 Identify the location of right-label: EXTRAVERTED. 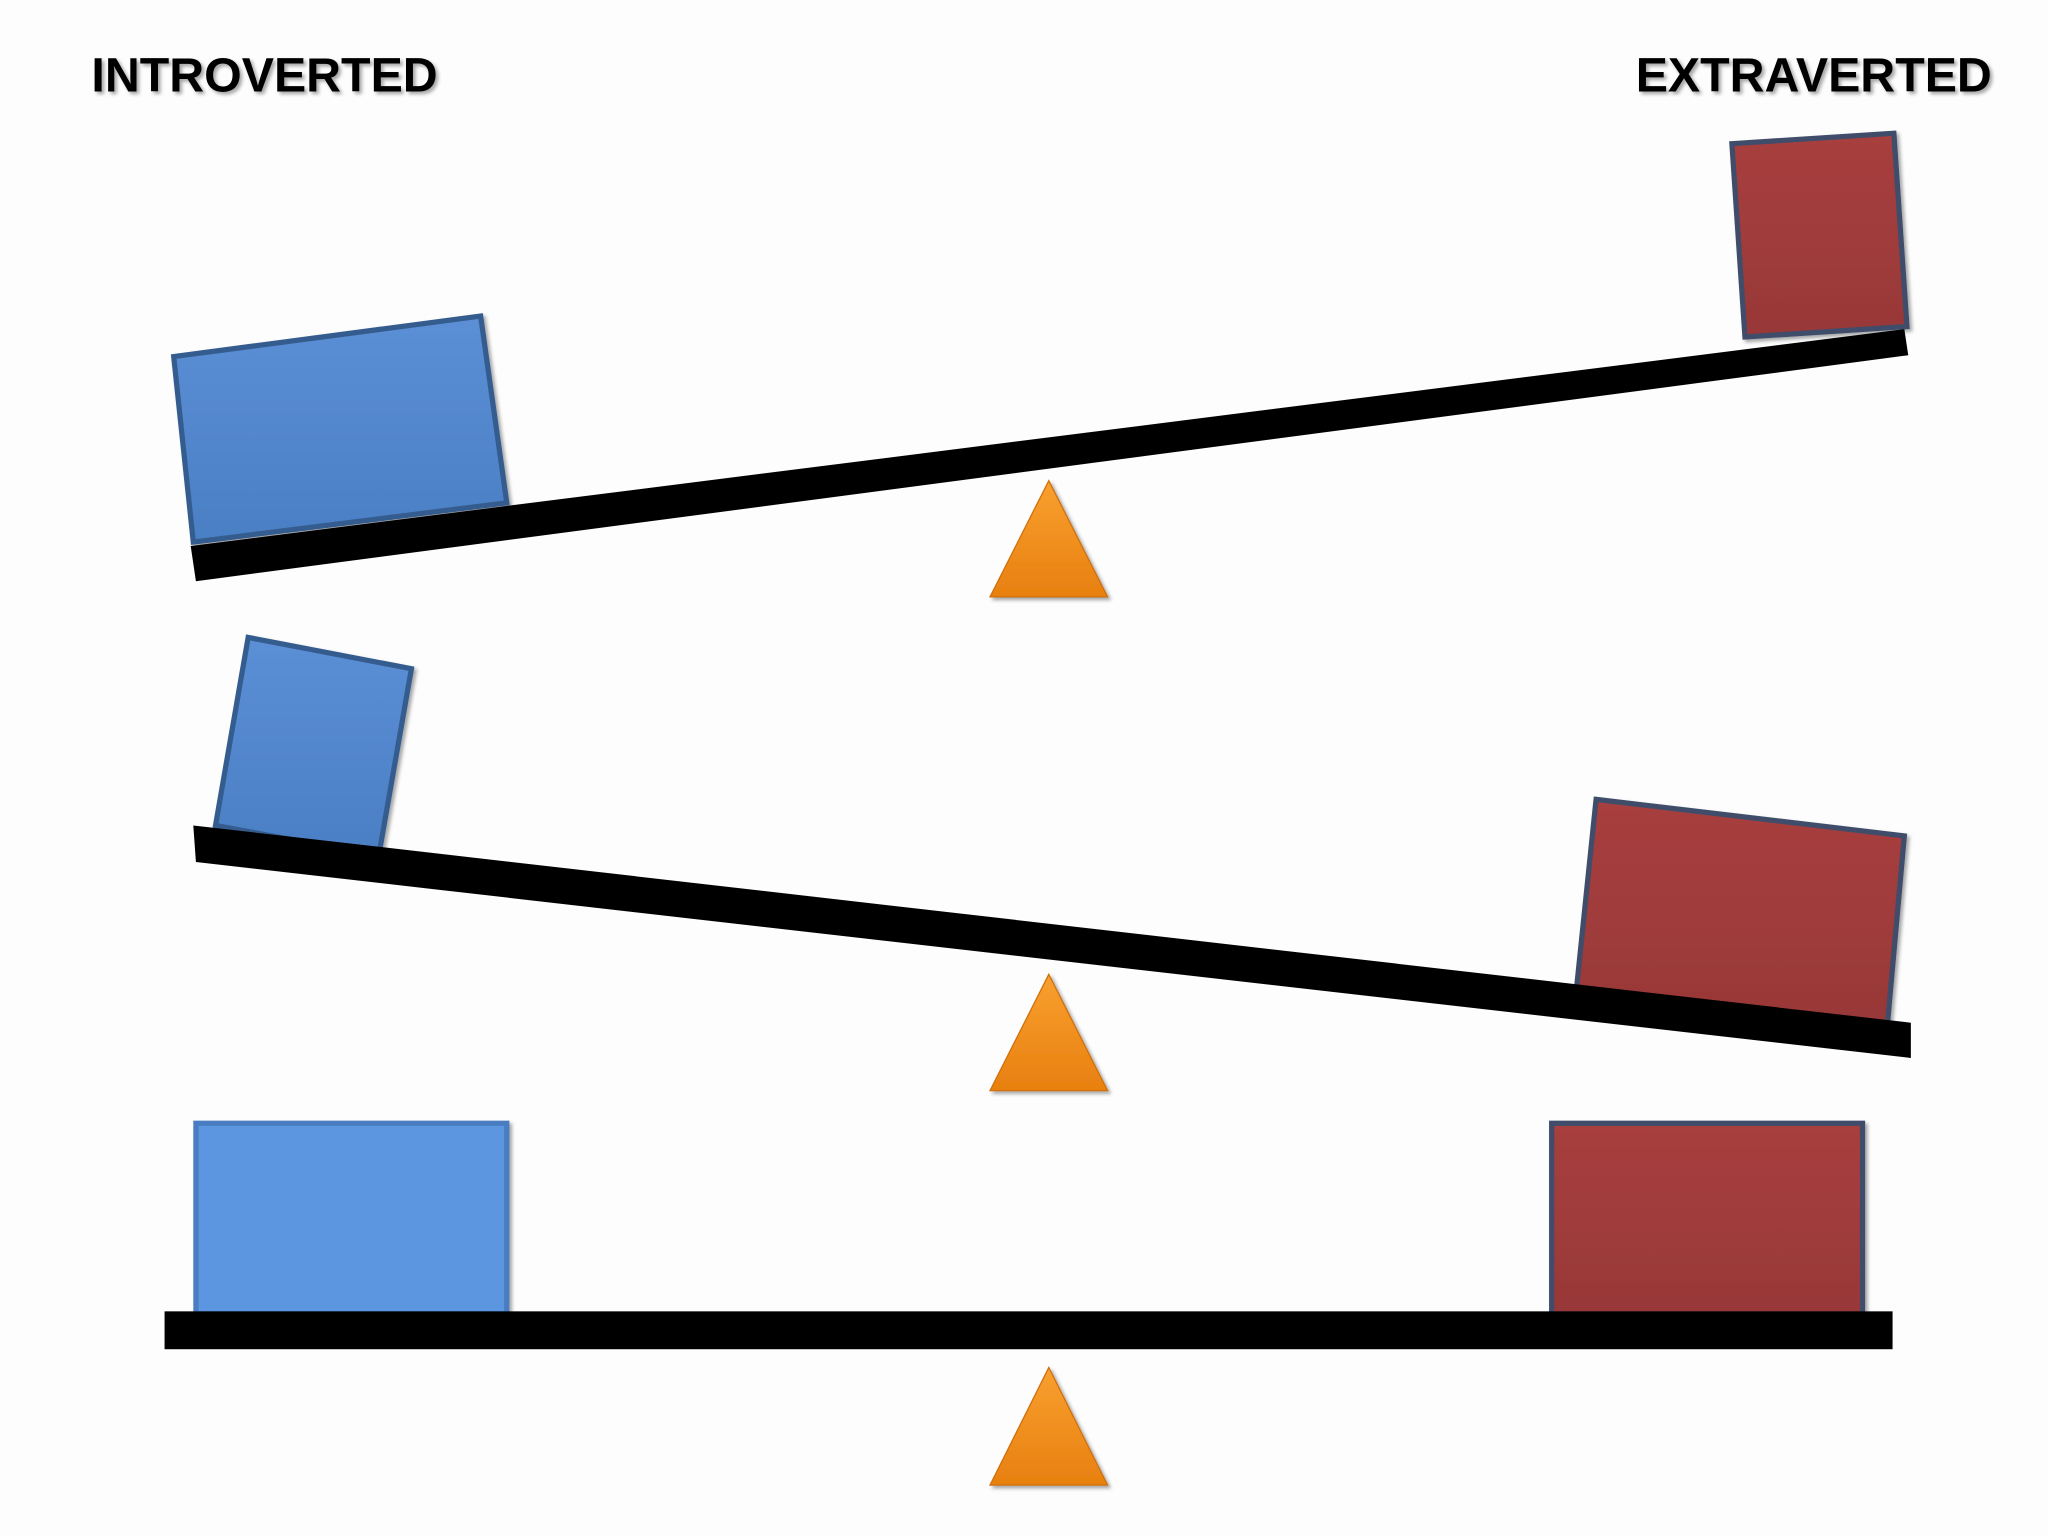
(1814, 75).